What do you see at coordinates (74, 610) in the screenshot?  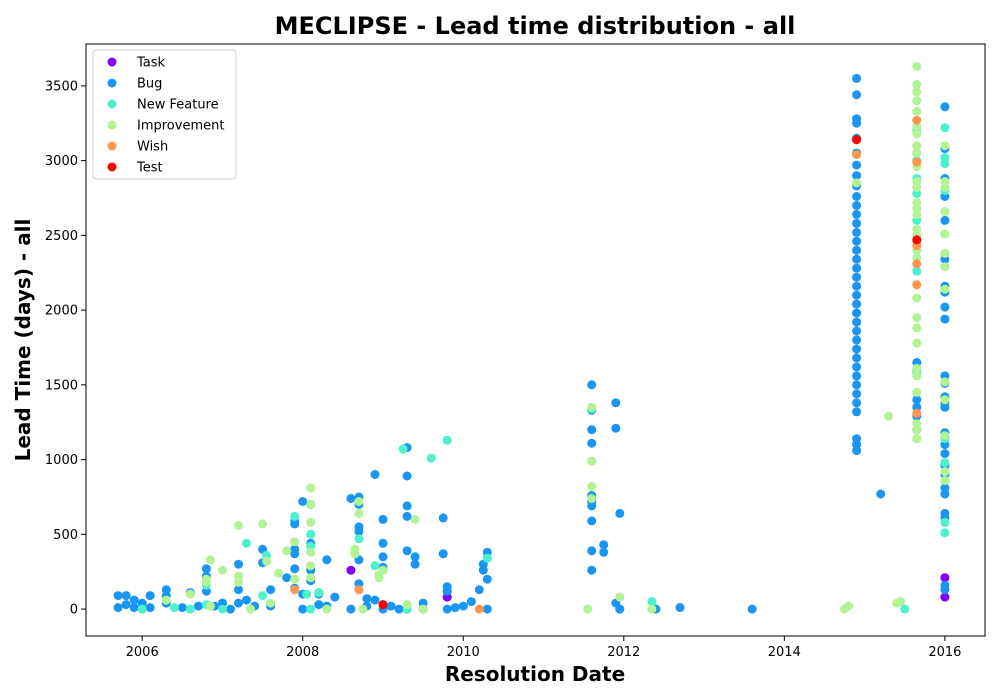 I see `y-tick-label: 0` at bounding box center [74, 610].